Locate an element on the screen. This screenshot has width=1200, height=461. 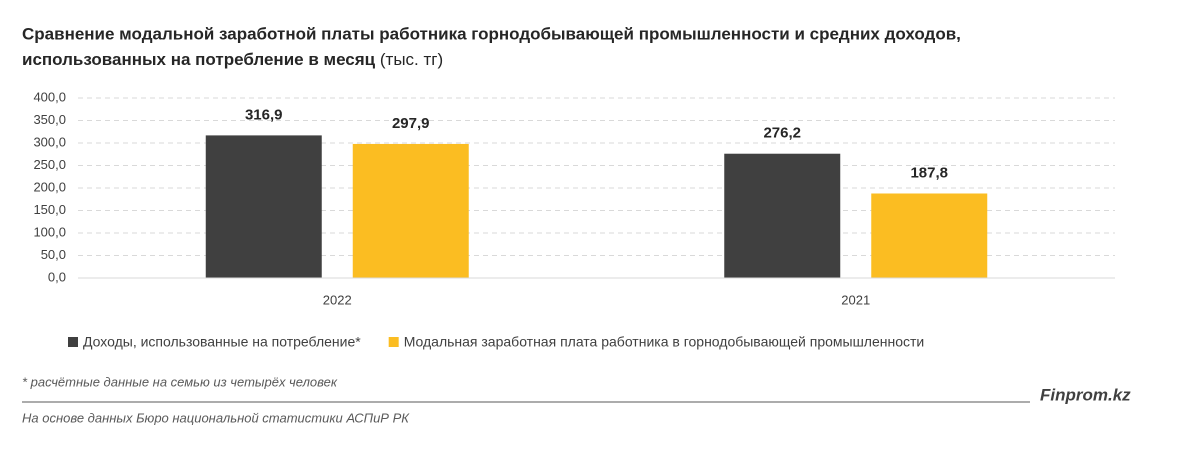
legend-label: Доходы, использованные на потребление* is located at coordinates (222, 342).